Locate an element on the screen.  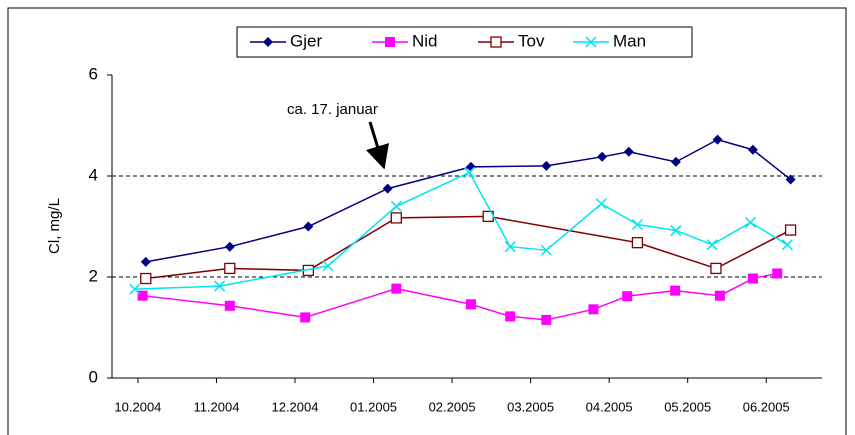
y-tick-label: 0 is located at coordinates (93, 376).